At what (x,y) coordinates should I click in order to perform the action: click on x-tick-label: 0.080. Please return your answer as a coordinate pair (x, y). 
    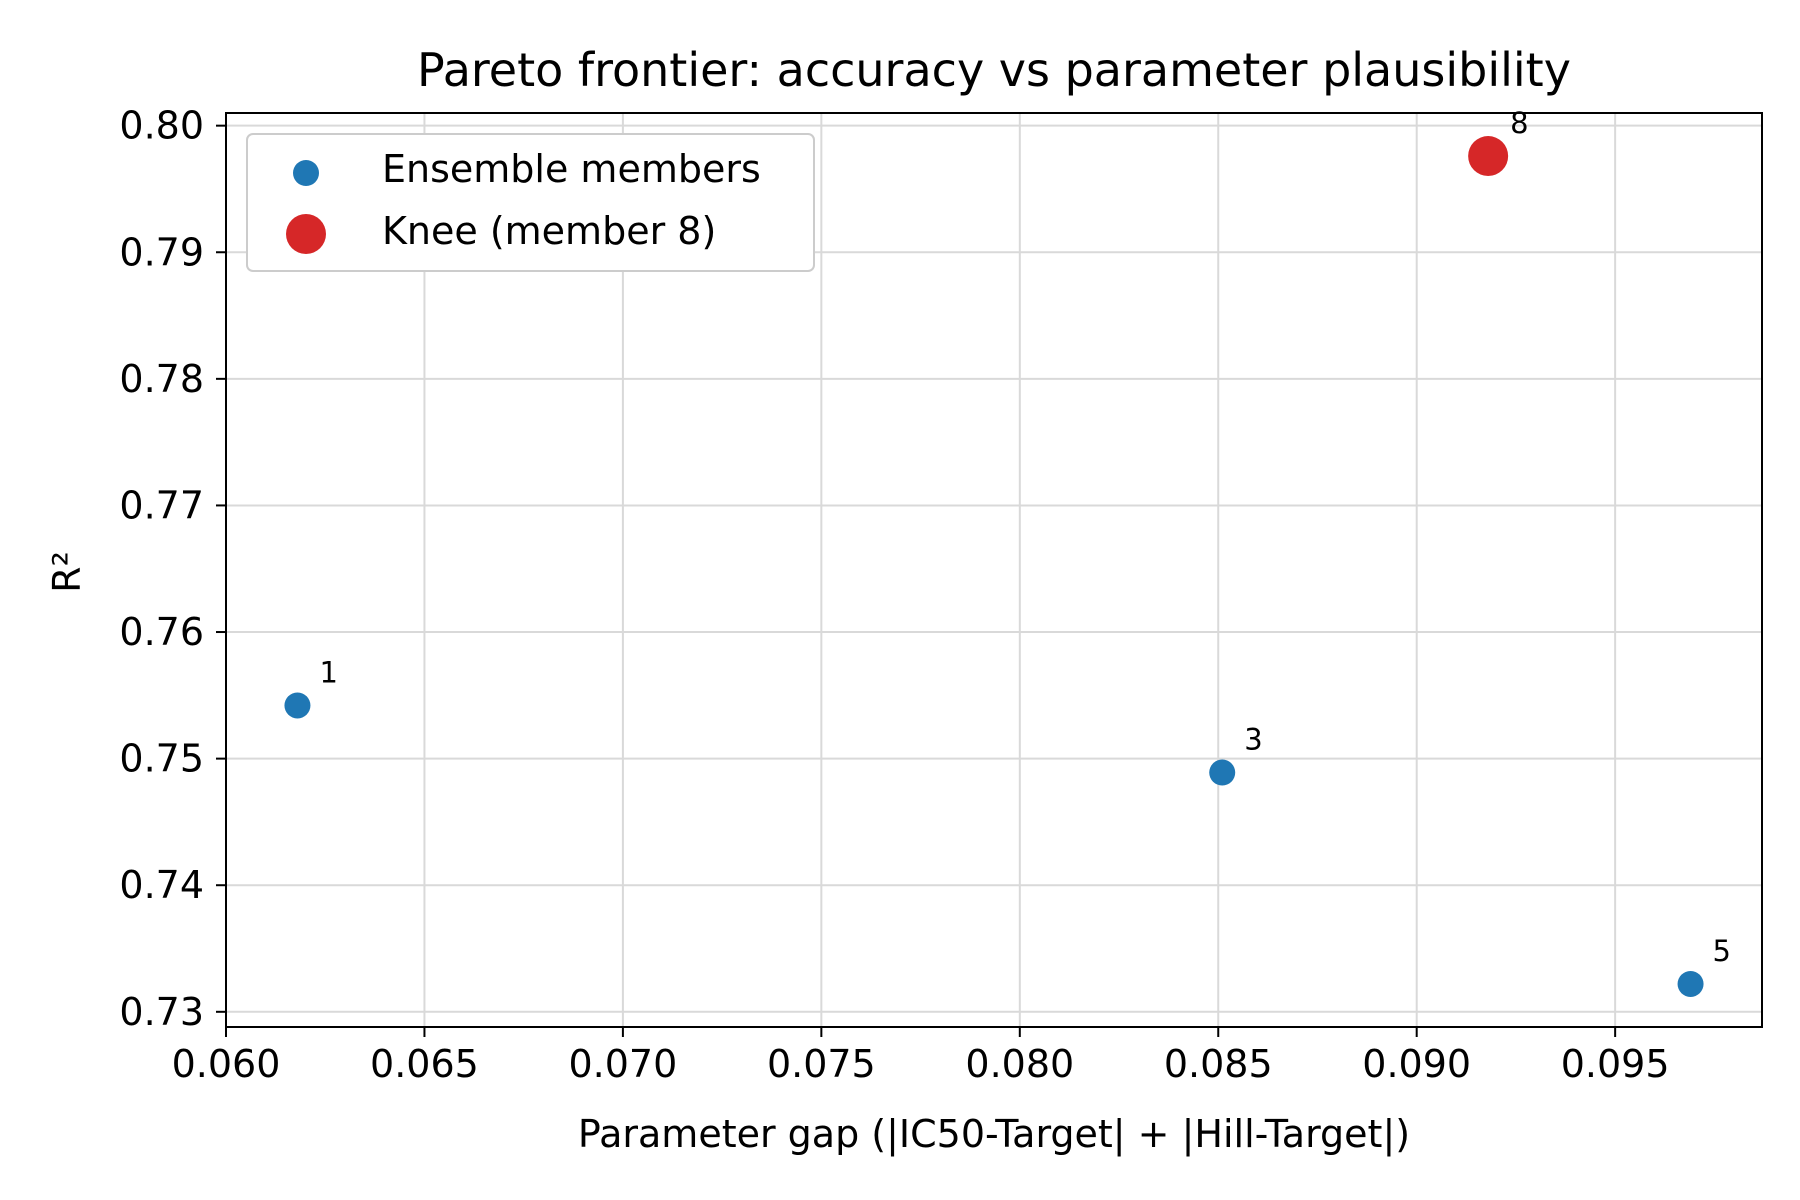
    Looking at the image, I should click on (1019, 1064).